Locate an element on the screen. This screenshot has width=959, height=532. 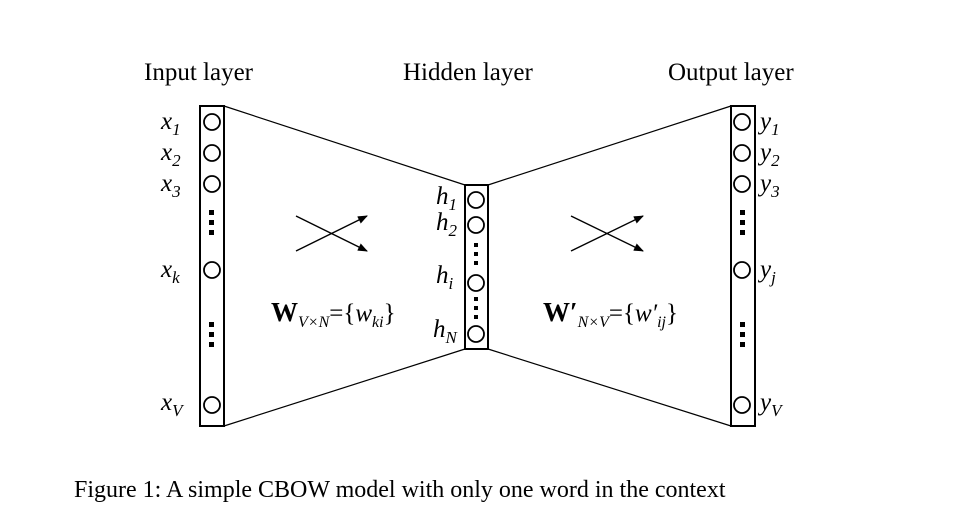
connection-line-output-bottom is located at coordinates (609, 387).